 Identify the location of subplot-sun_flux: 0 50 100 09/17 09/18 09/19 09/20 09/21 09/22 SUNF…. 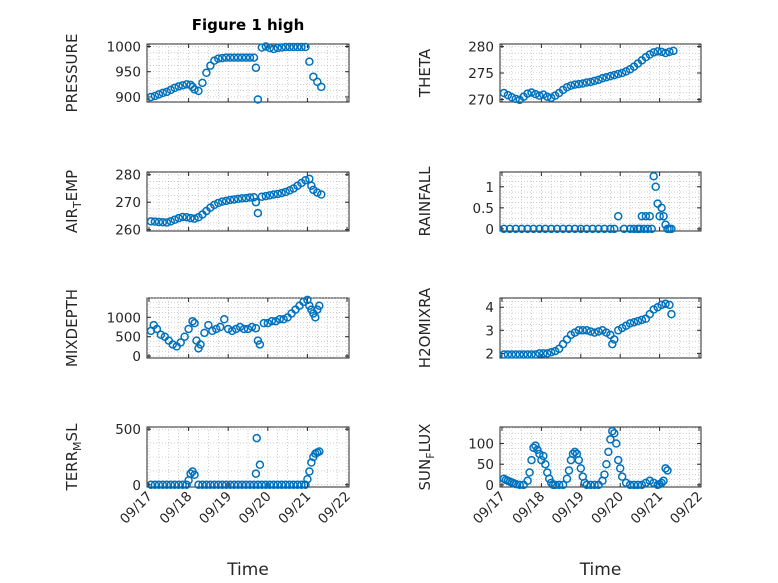
(561, 502).